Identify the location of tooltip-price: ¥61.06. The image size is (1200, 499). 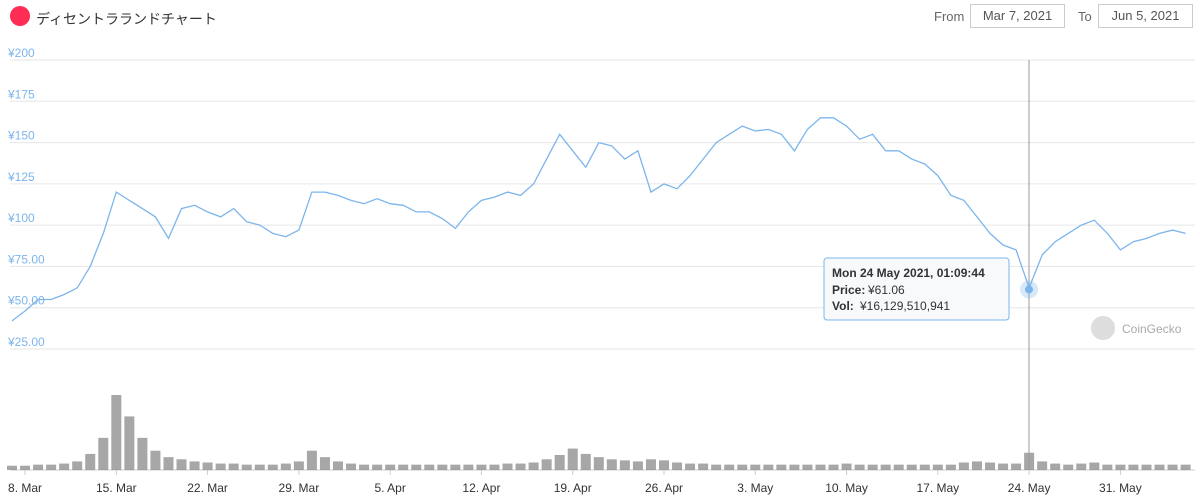
(886, 290).